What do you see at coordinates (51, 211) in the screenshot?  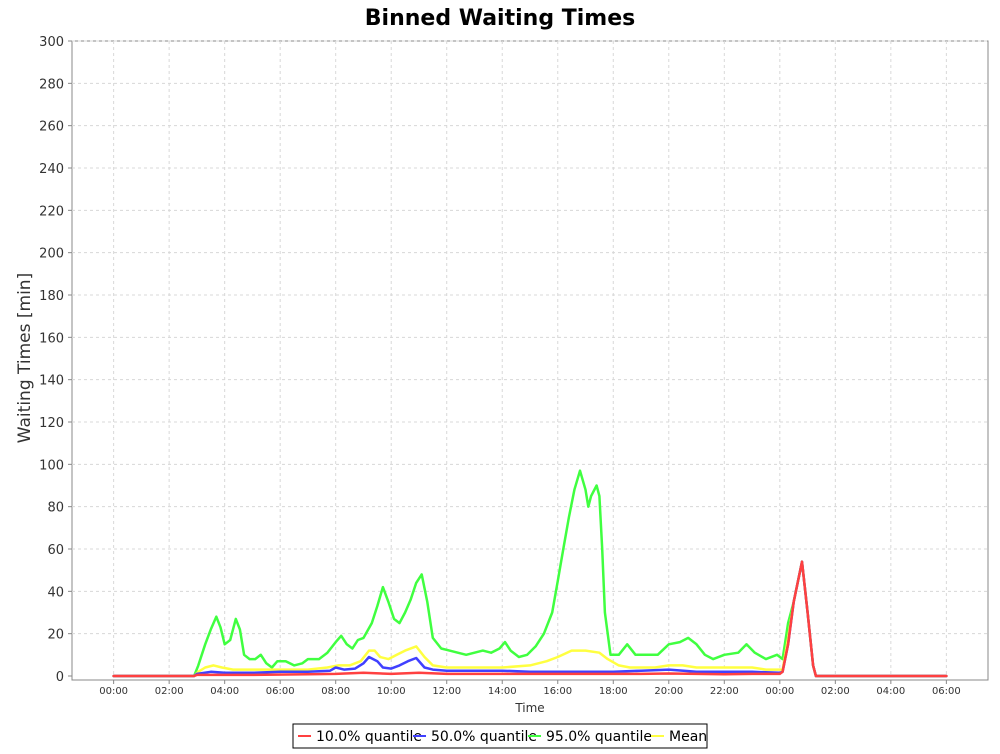 I see `y-tick-label: 220` at bounding box center [51, 211].